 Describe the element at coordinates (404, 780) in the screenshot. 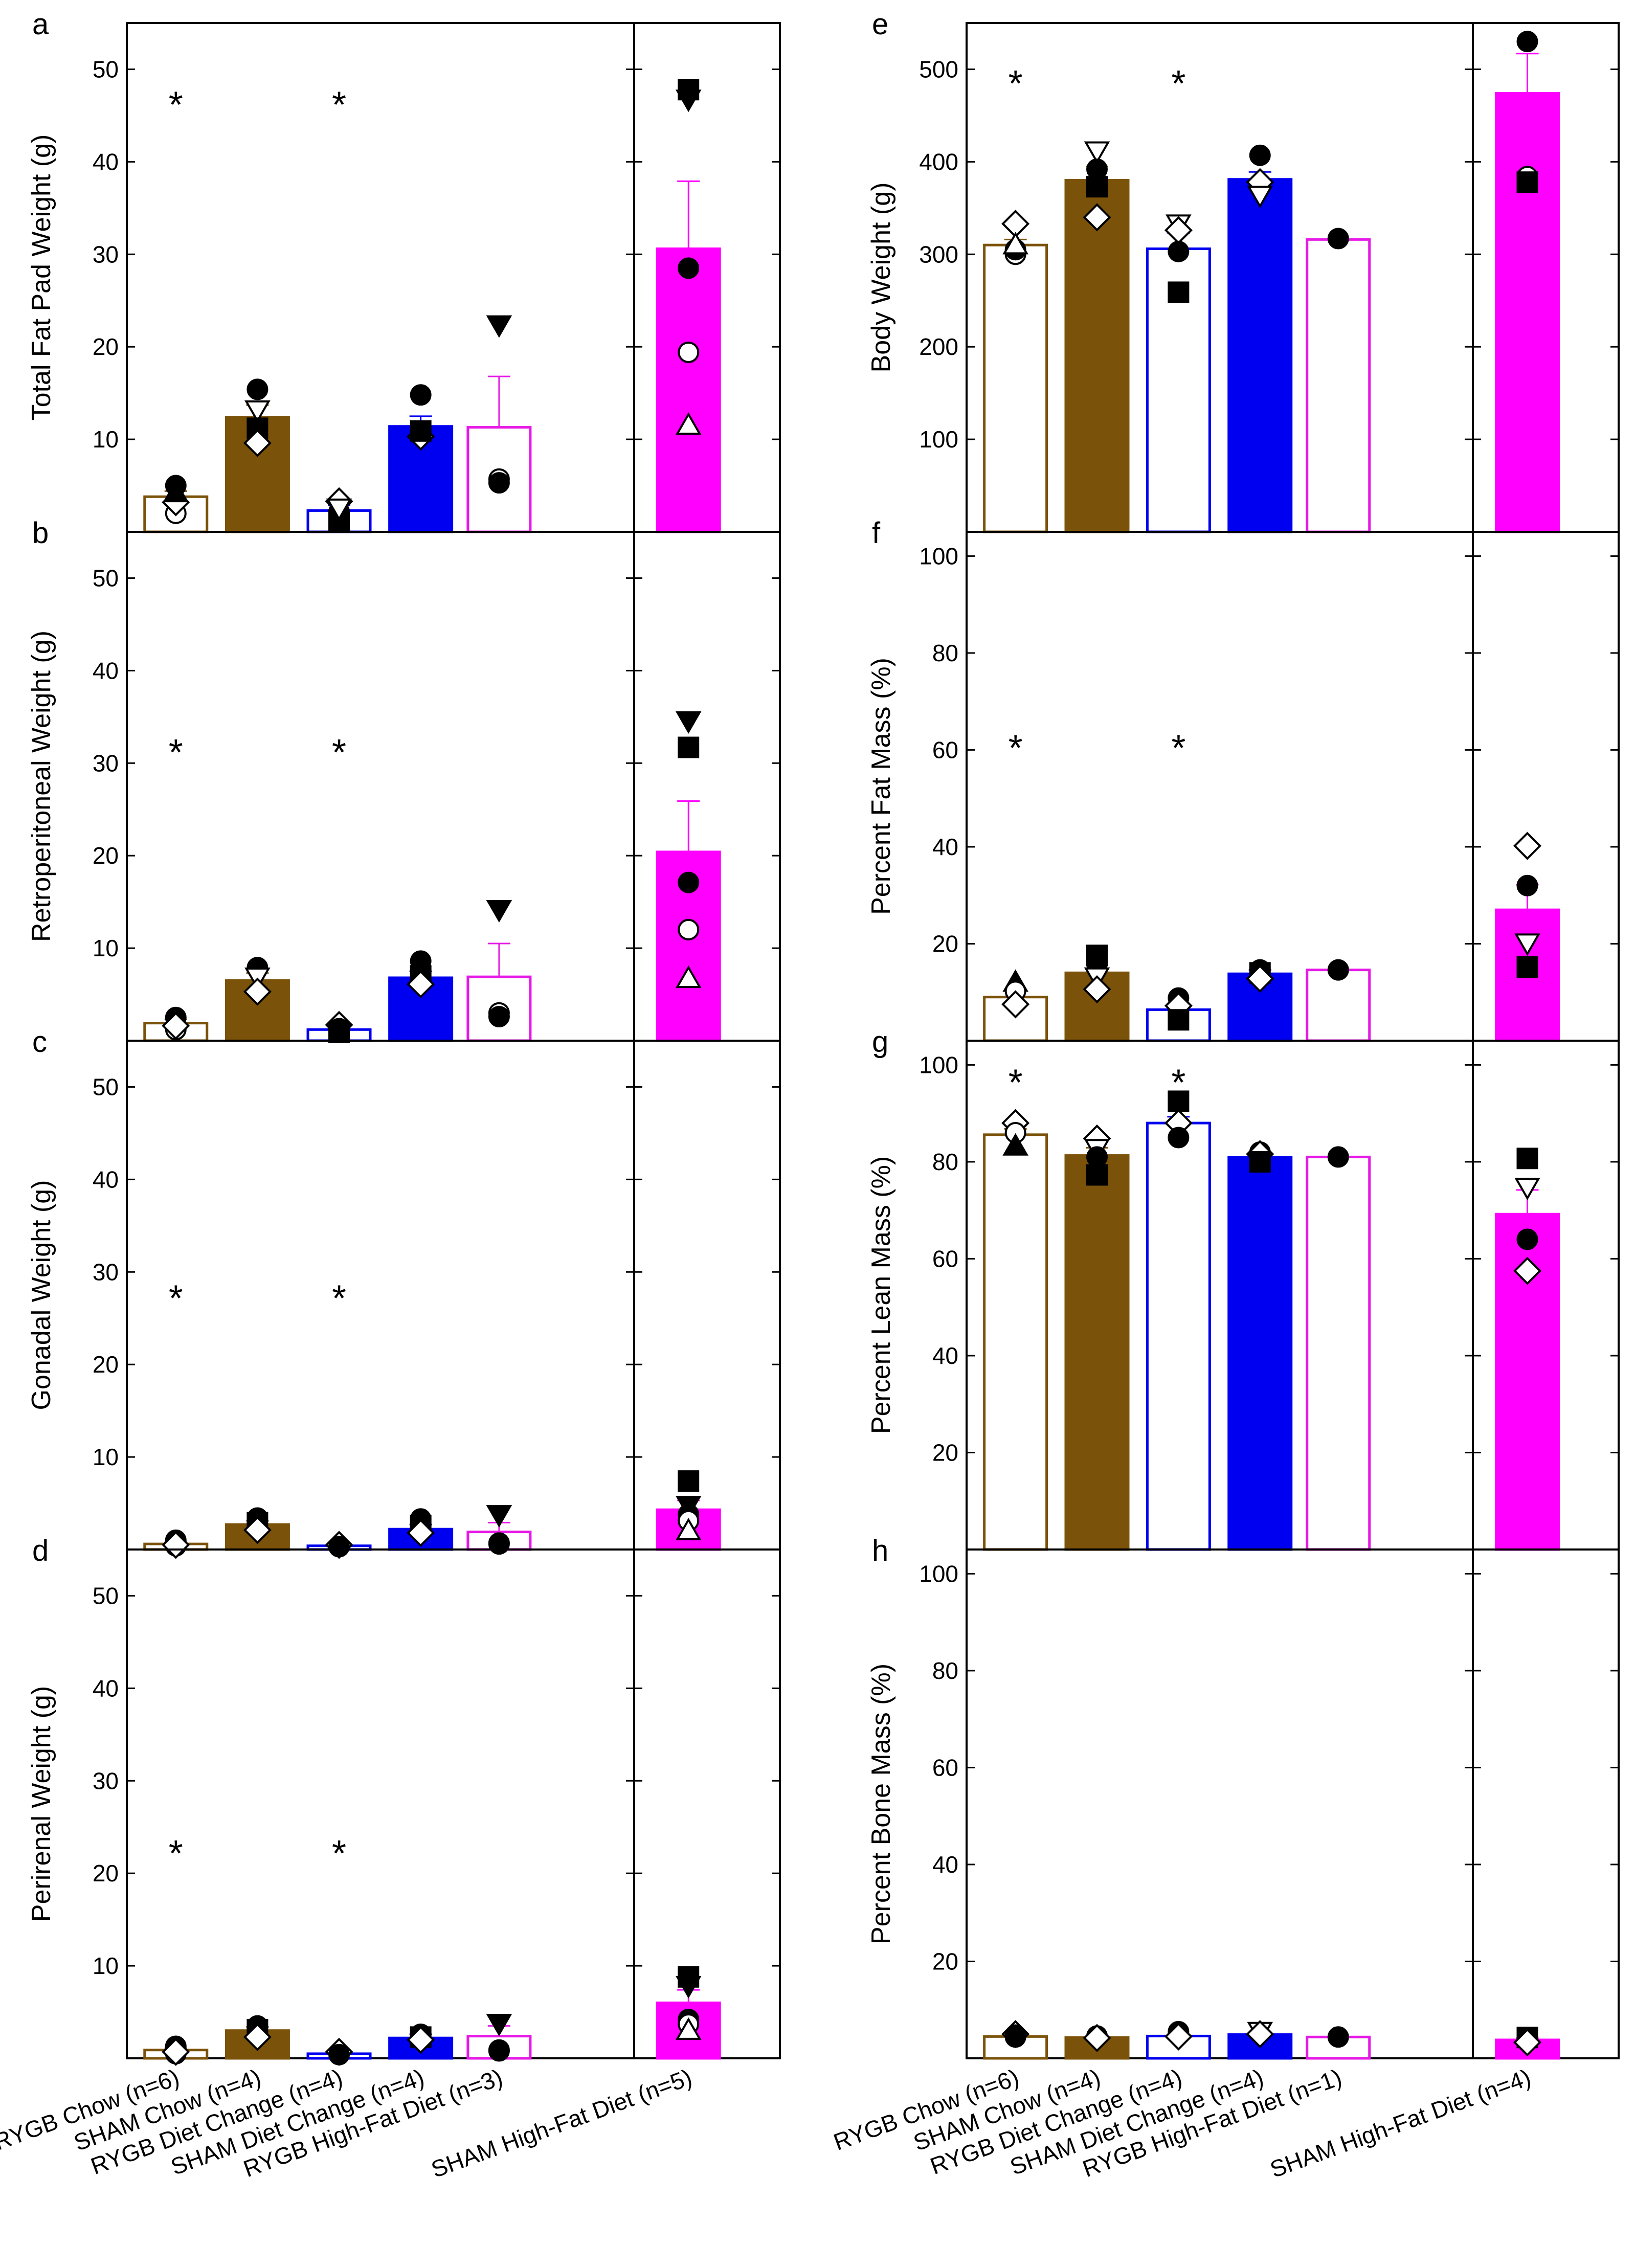

I see `panel-b: b 10 20 30 40 50 Retroperitoneal Weight (g) * *` at that location.